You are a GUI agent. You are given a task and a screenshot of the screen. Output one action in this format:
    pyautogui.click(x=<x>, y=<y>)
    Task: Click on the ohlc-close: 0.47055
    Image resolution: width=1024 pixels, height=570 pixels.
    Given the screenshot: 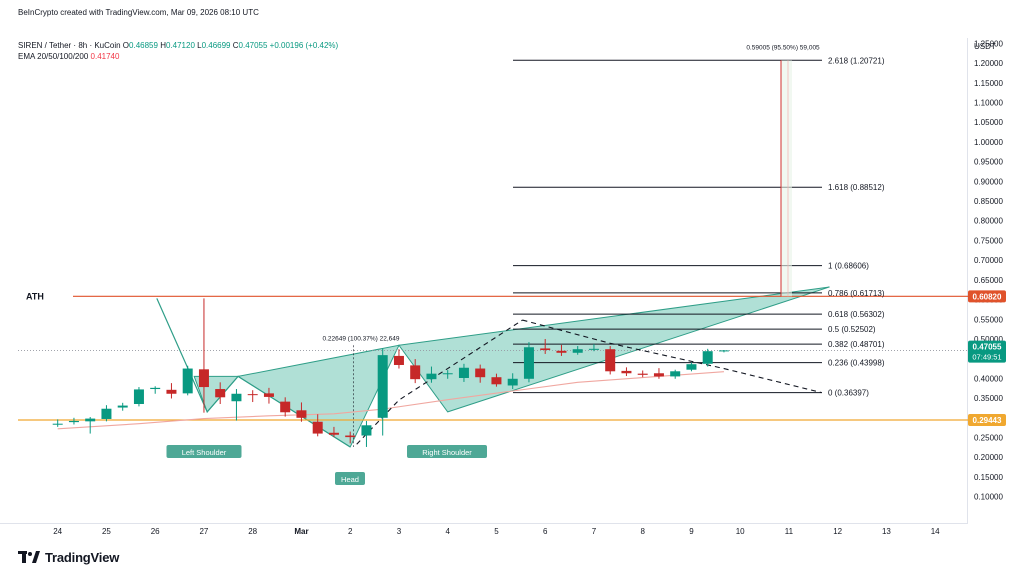 What is the action you would take?
    pyautogui.click(x=253, y=45)
    